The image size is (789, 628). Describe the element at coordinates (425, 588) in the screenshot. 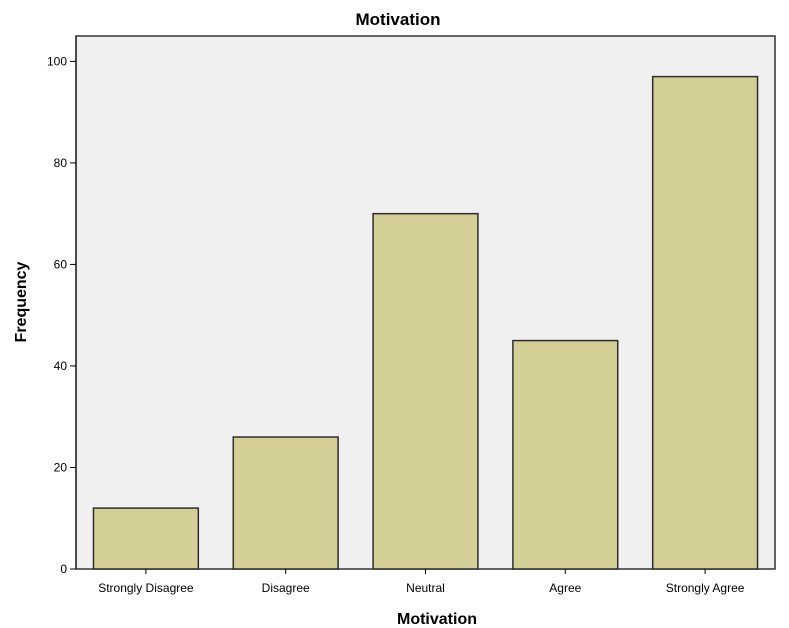

I see `x-tick-label: Neutral` at that location.